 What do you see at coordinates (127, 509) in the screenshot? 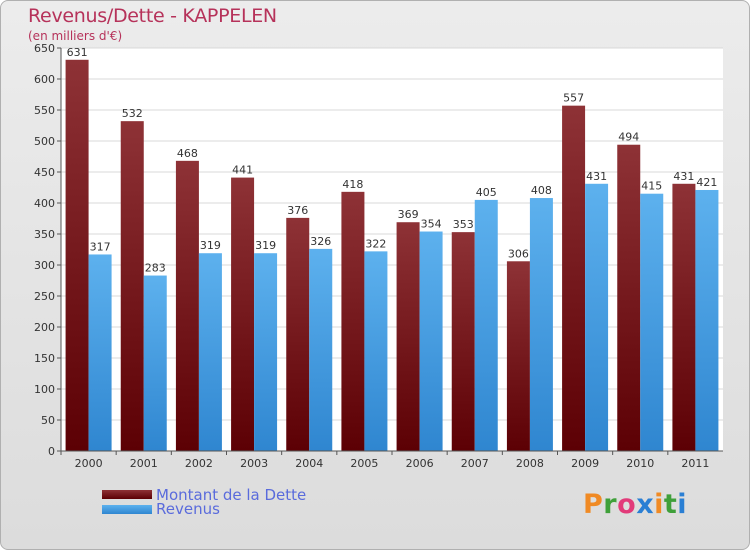
I see `legend-swatch-revenus` at bounding box center [127, 509].